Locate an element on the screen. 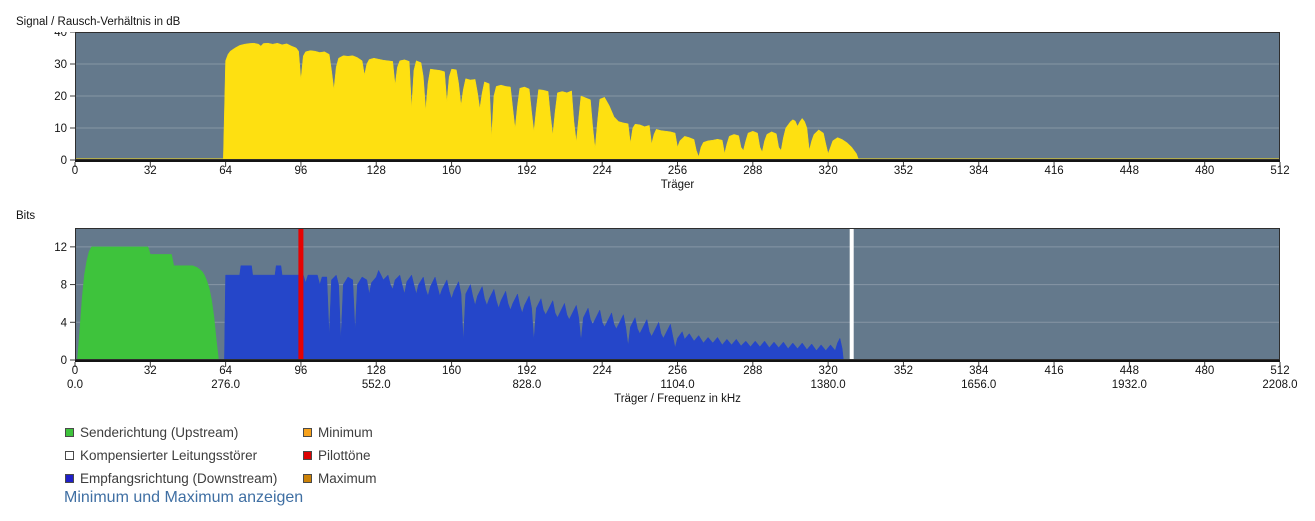 Image resolution: width=1315 pixels, height=521 pixels. bits-x-tick-label: 320 is located at coordinates (828, 371).